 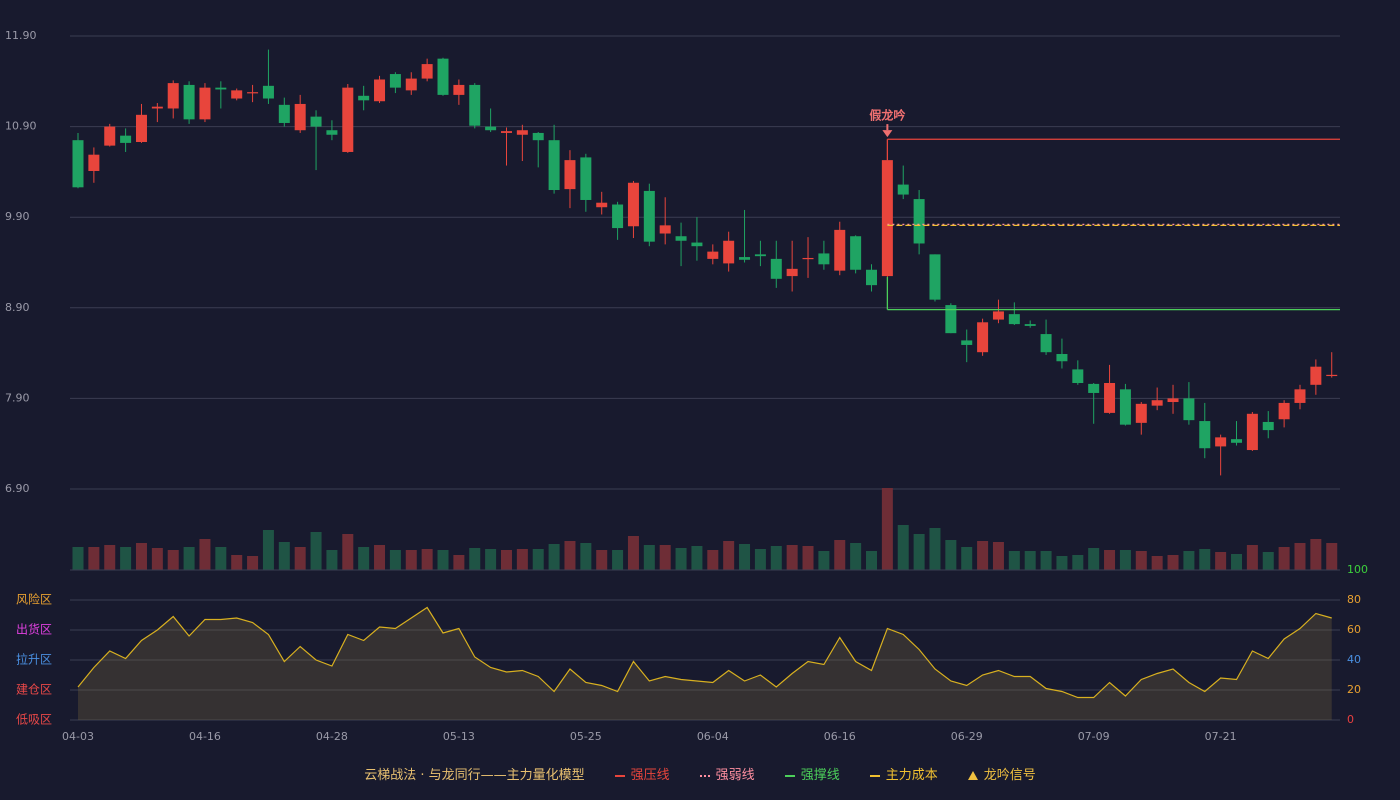 I want to click on legend: 云梯战法 · 与龙同行——主力量化模型 强压线 强弱线 强撑线 主力成本 龙吟信号, so click(x=700, y=773).